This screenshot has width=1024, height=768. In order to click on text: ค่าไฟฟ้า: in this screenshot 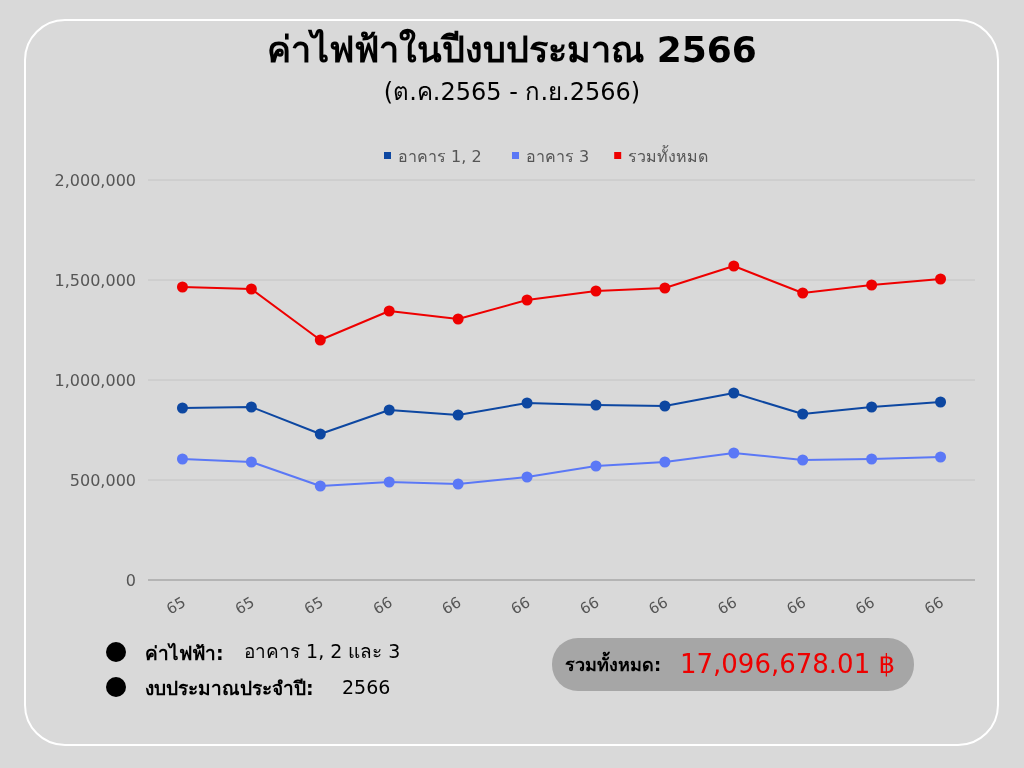, I will do `click(184, 653)`.